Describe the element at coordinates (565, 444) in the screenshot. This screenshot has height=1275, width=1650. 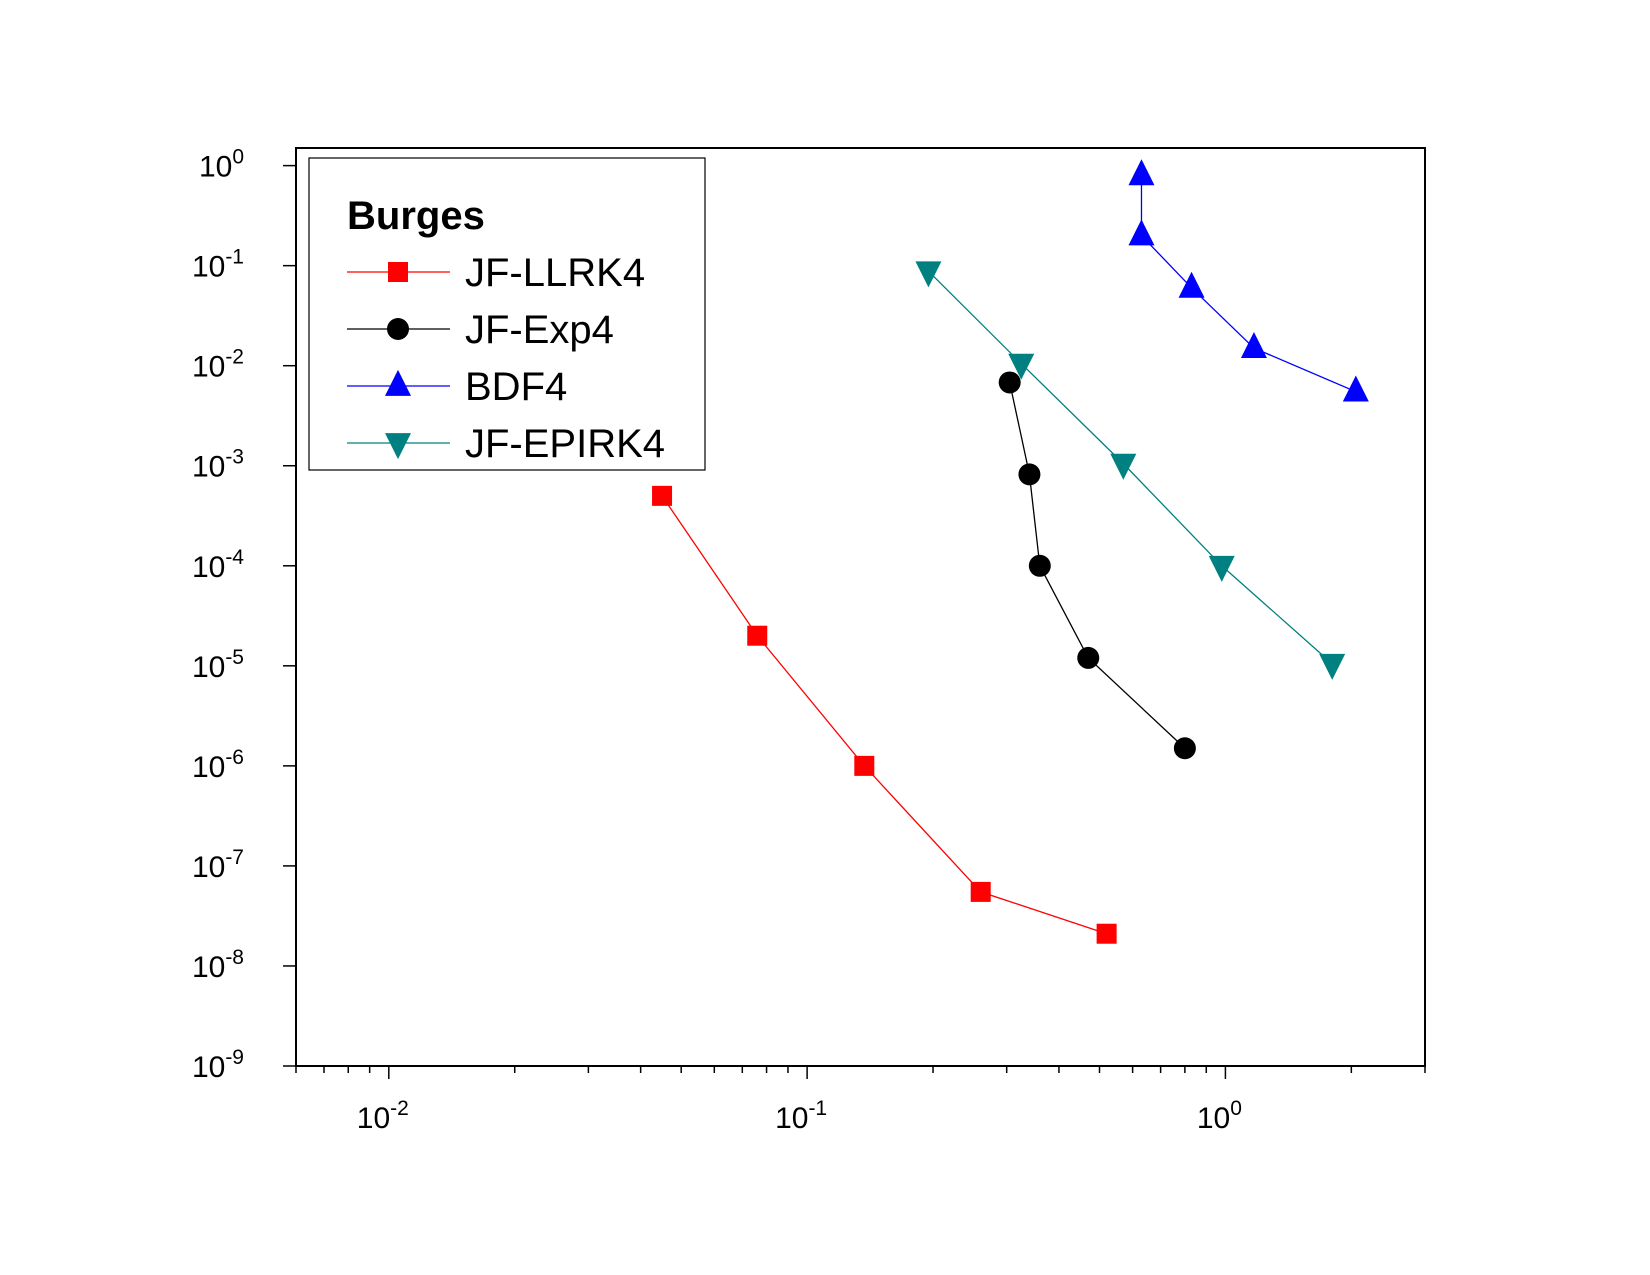
I see `legend-label: JF-EPIRK4` at that location.